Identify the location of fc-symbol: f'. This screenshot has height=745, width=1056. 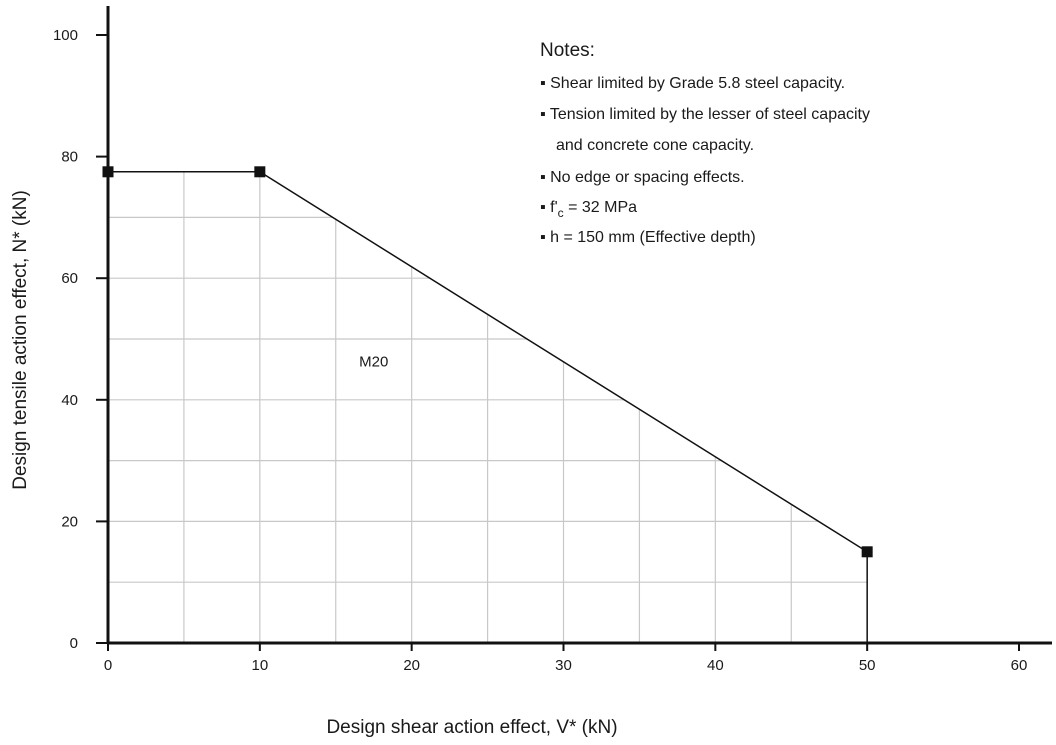
(554, 207).